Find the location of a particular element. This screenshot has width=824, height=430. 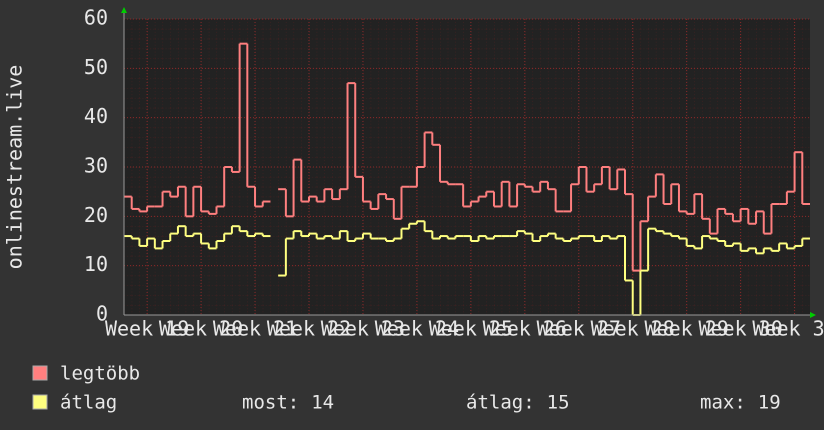

y-tick-label: 10 is located at coordinates (96, 264).